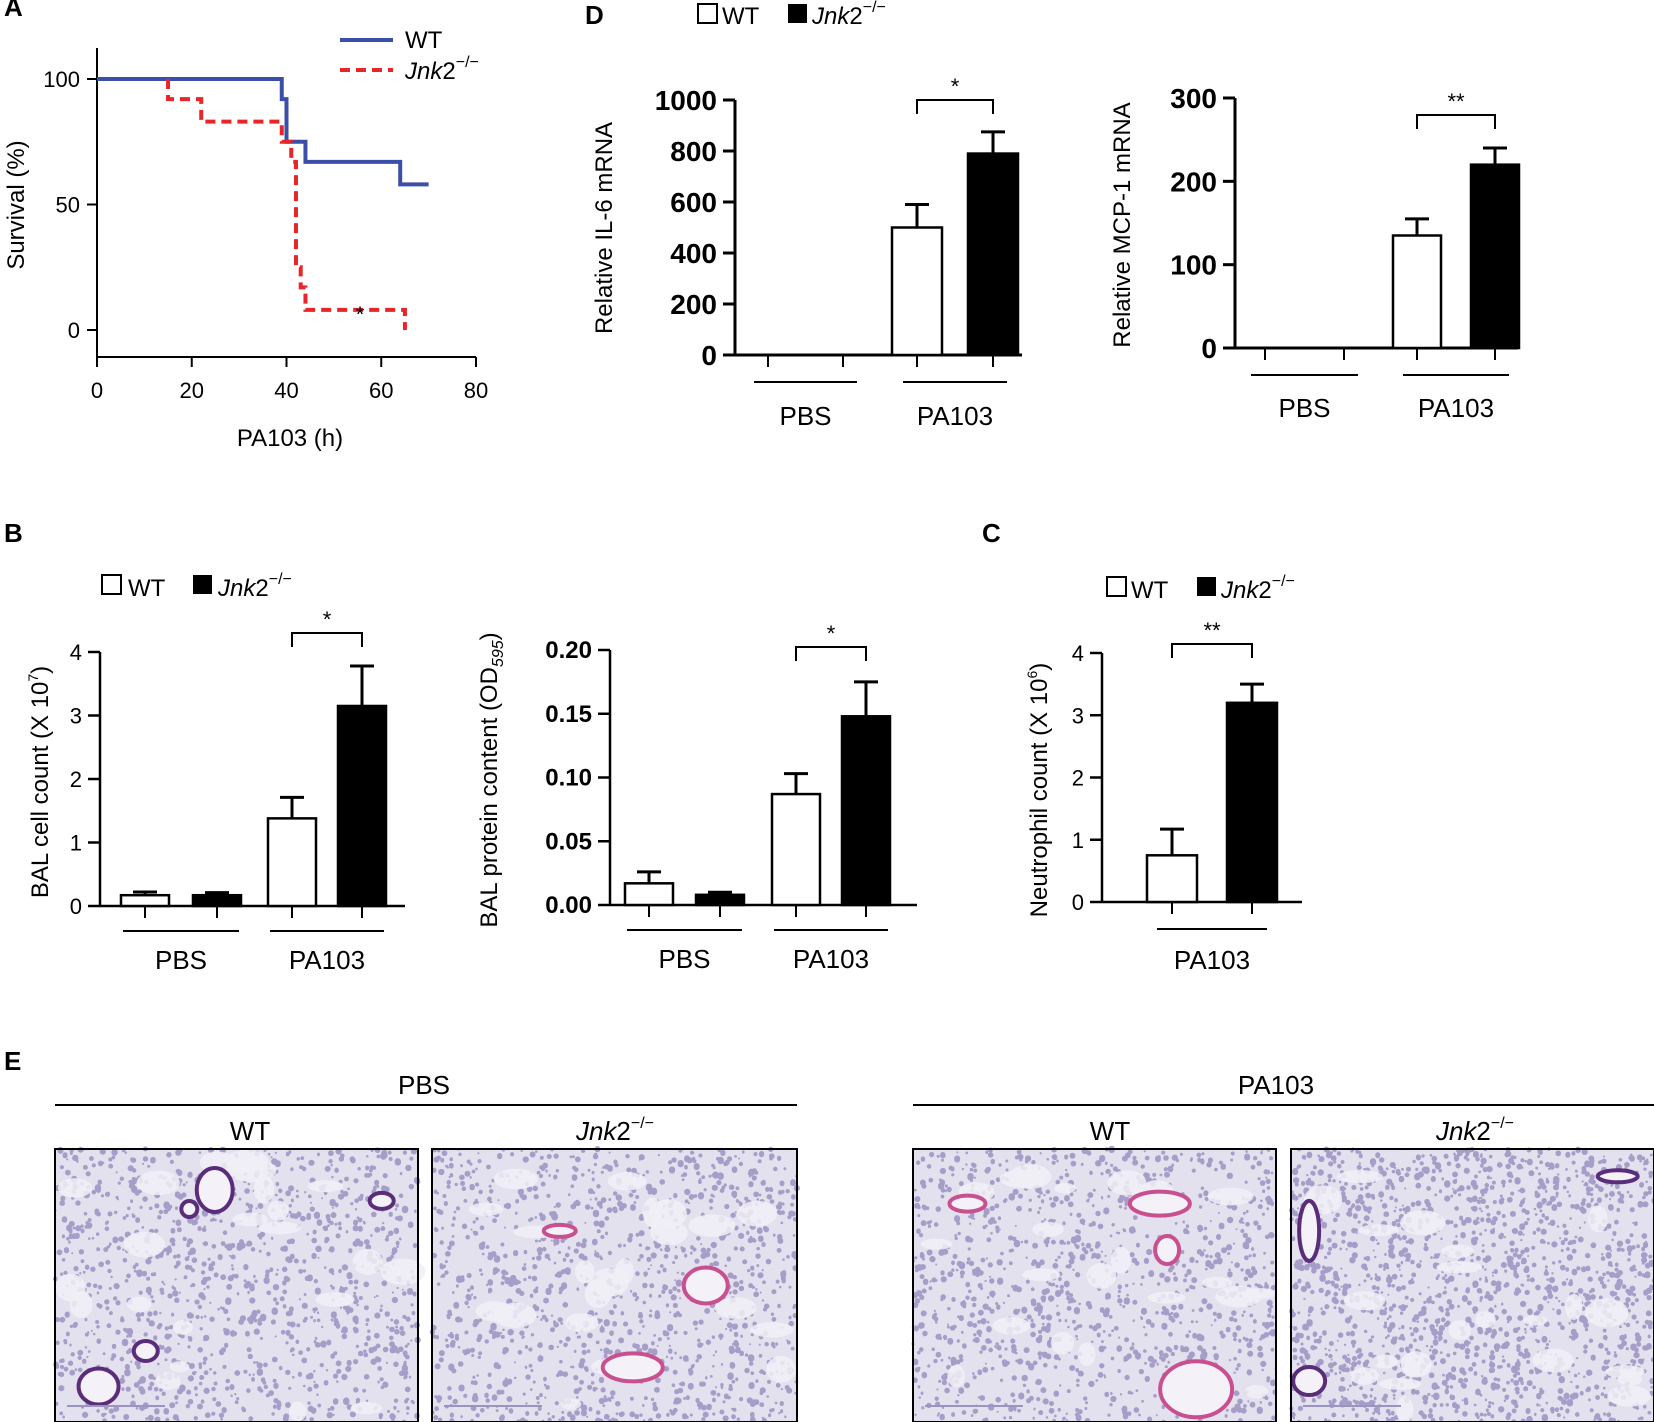  I want to click on legend-wt-label: WT, so click(424, 40).